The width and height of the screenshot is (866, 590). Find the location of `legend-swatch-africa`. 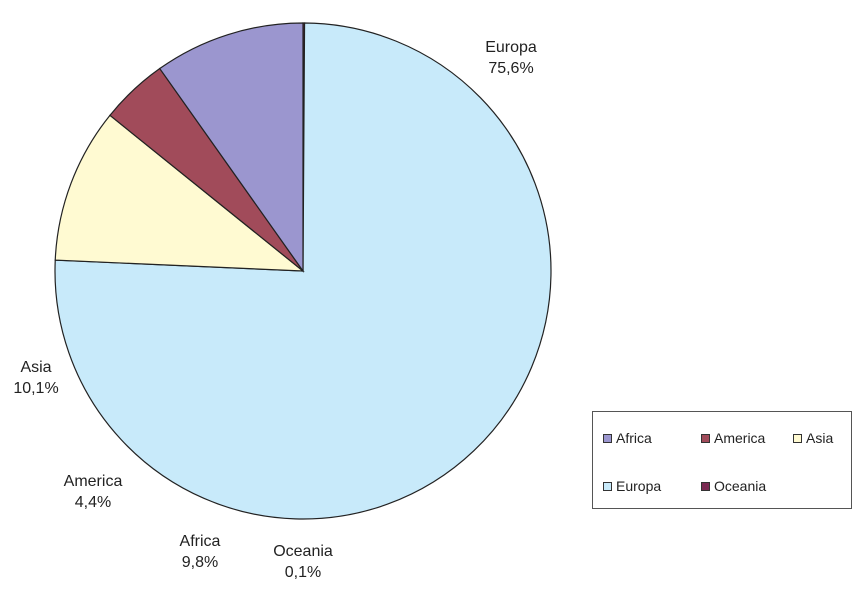

legend-swatch-africa is located at coordinates (607, 438).